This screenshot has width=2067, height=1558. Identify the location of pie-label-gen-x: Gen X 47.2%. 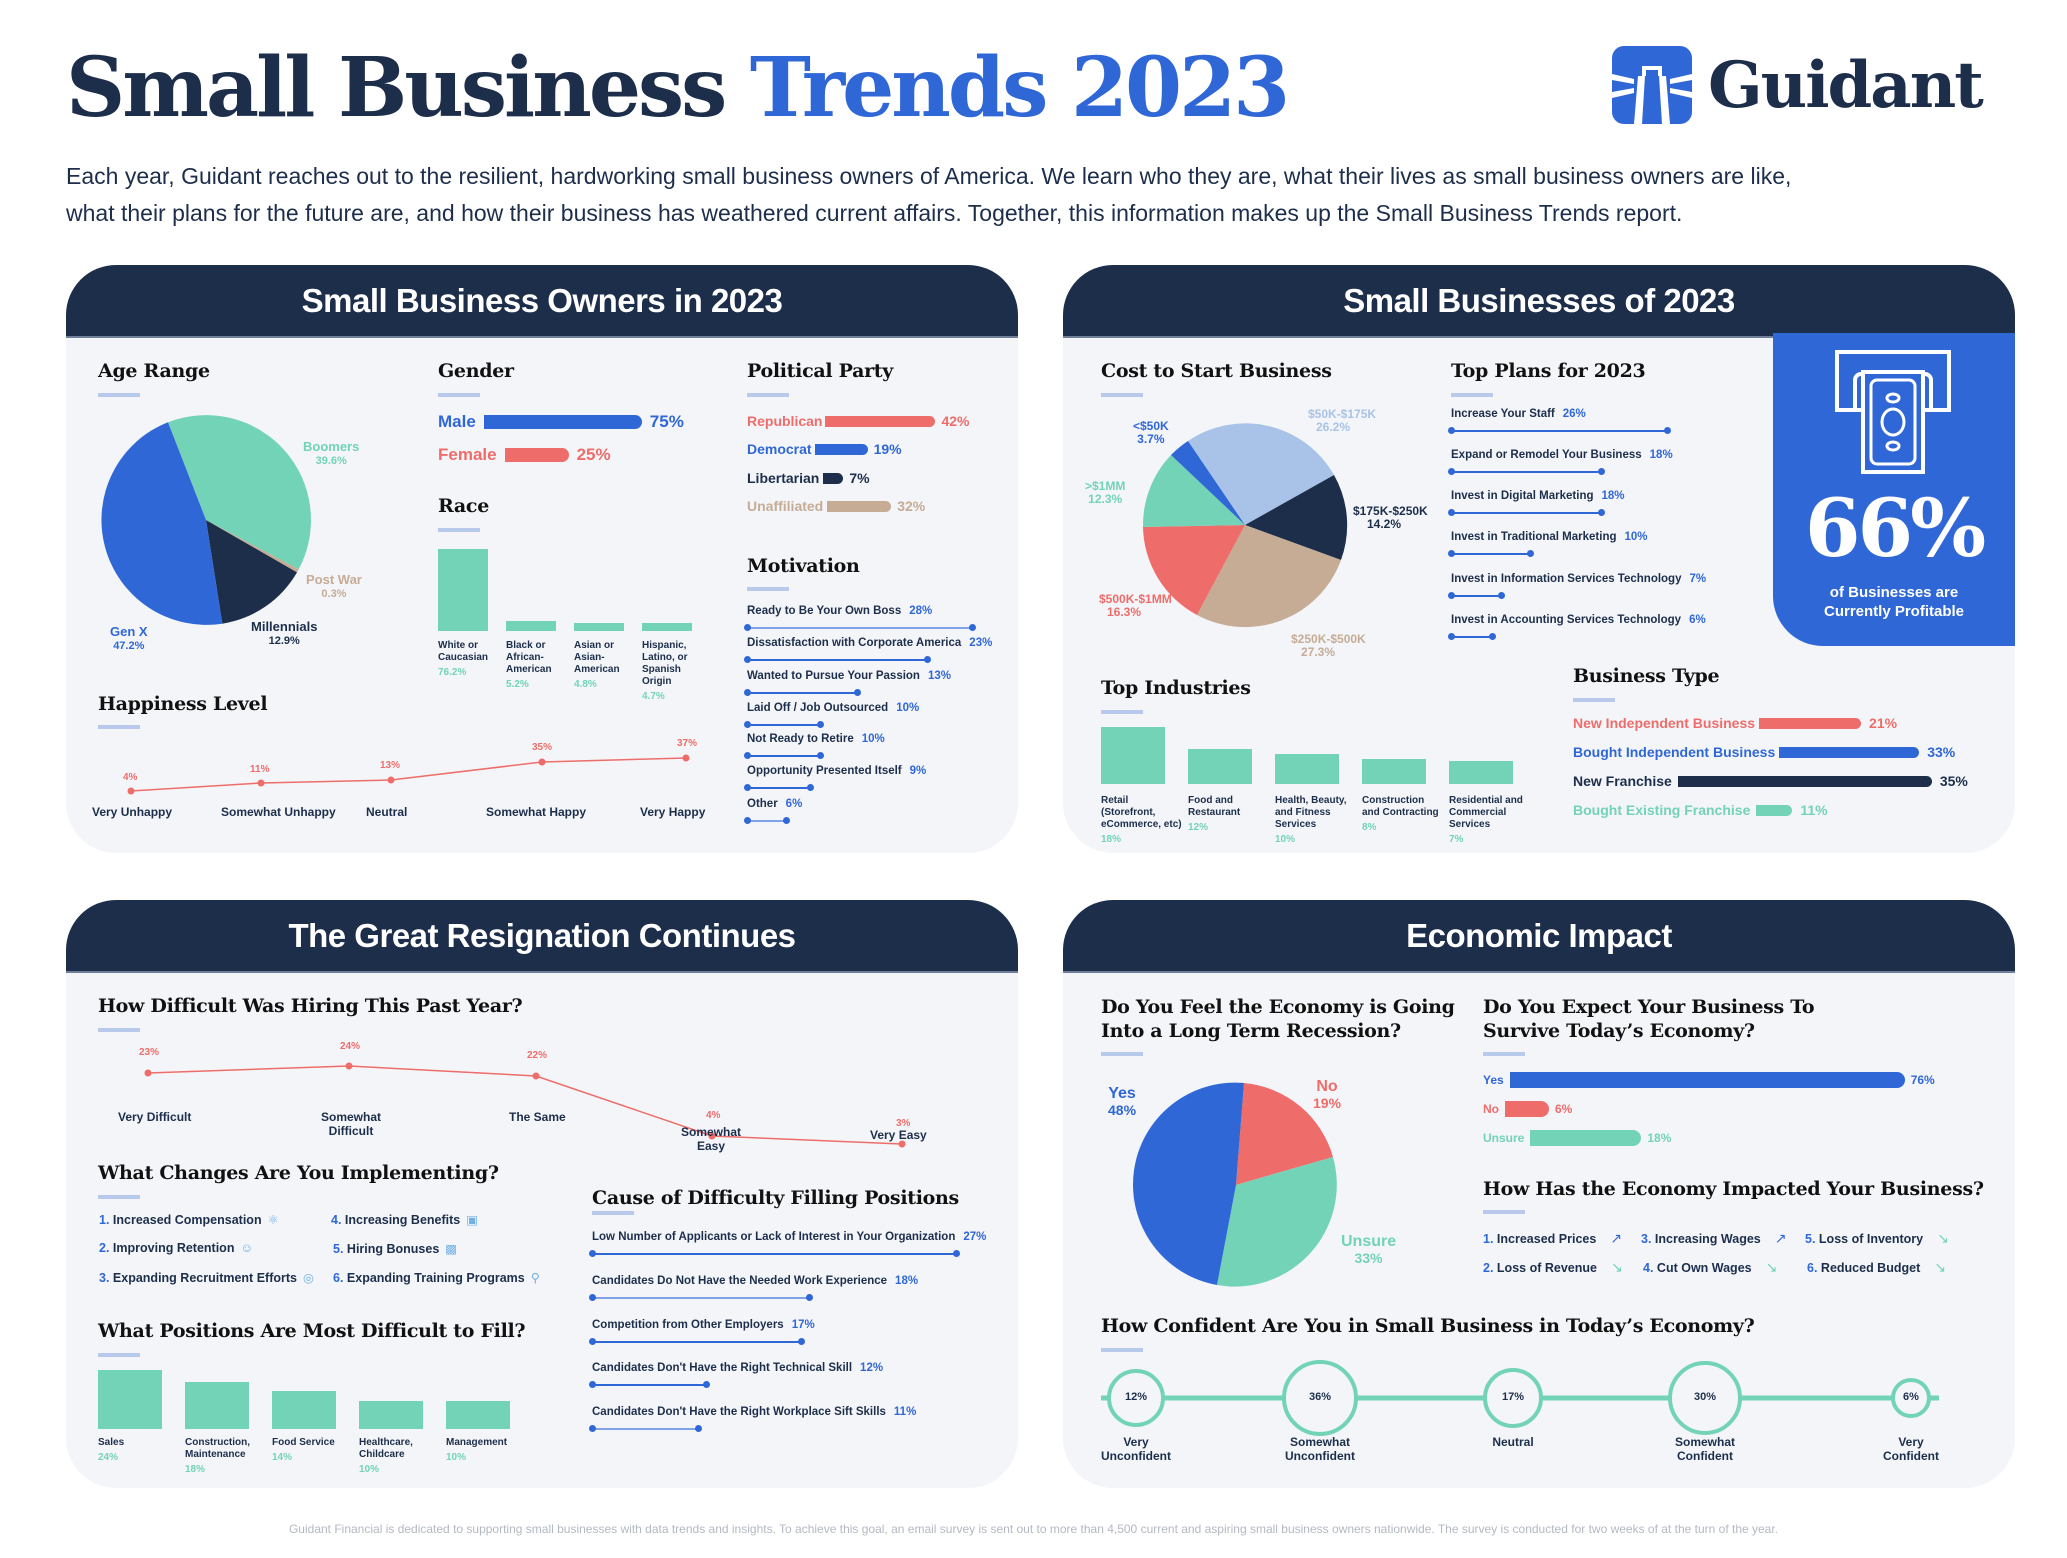
(129, 639).